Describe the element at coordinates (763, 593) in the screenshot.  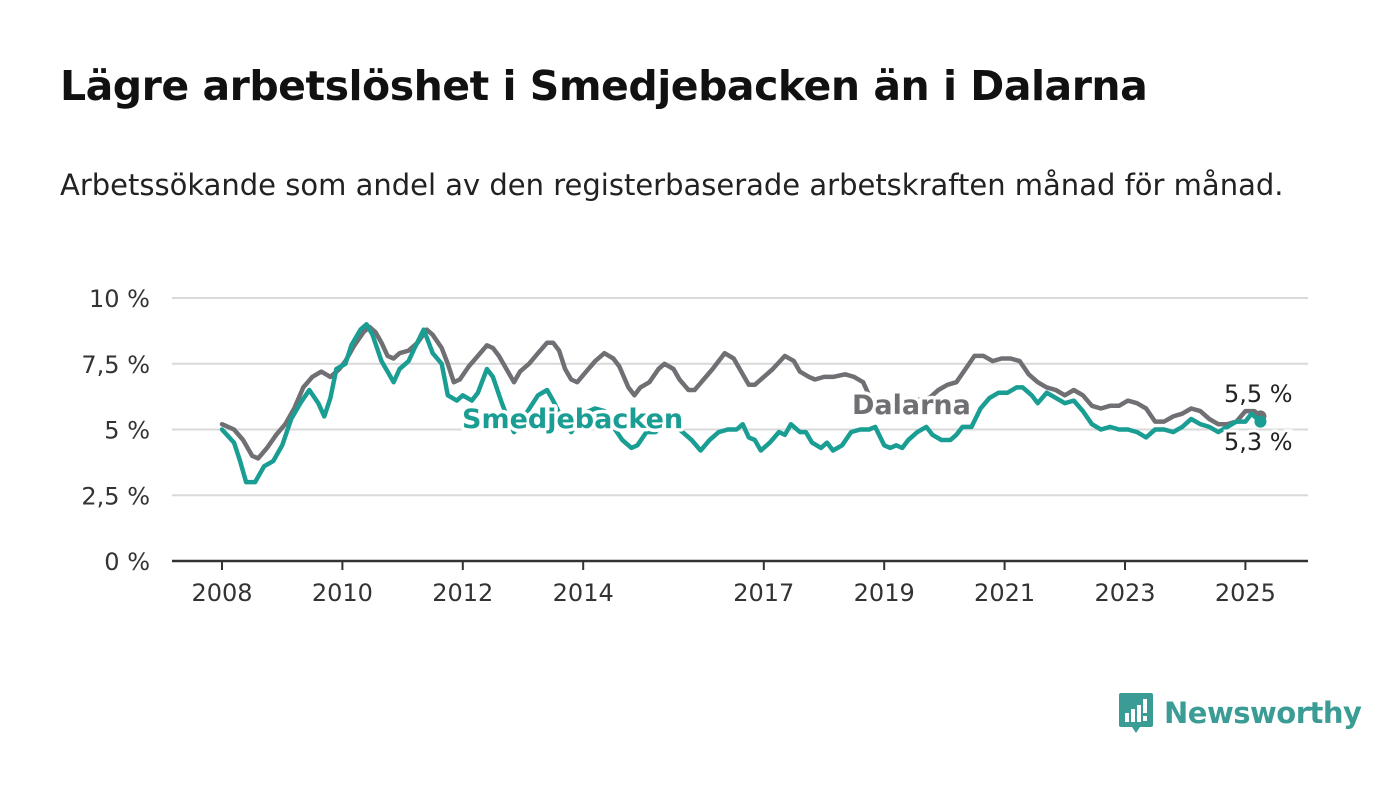
I see `x-tick-label: 2017` at that location.